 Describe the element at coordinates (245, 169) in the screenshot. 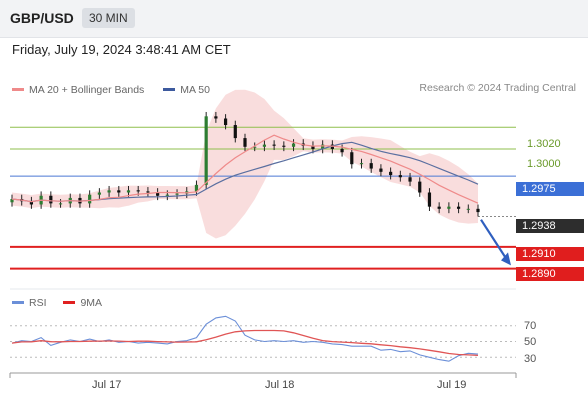

I see `ma20-line` at that location.